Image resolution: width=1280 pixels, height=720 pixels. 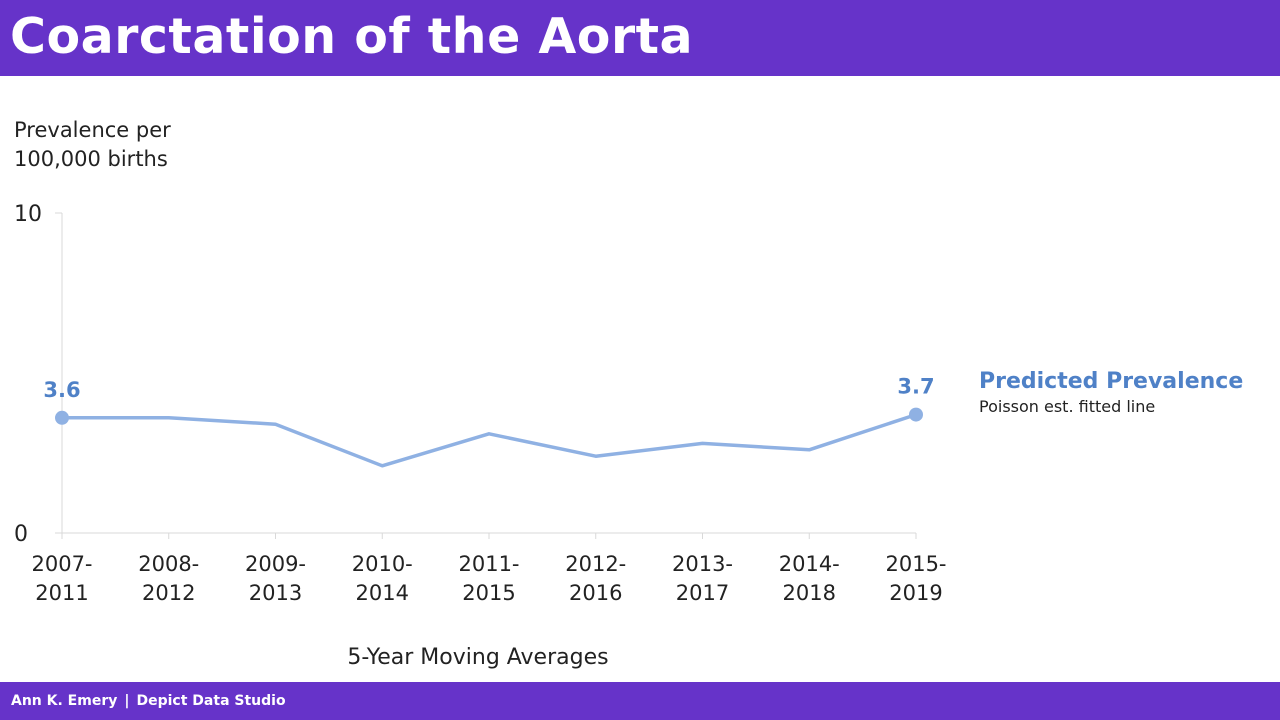 I want to click on series-legend-name: Predicted Prevalence, so click(x=1111, y=381).